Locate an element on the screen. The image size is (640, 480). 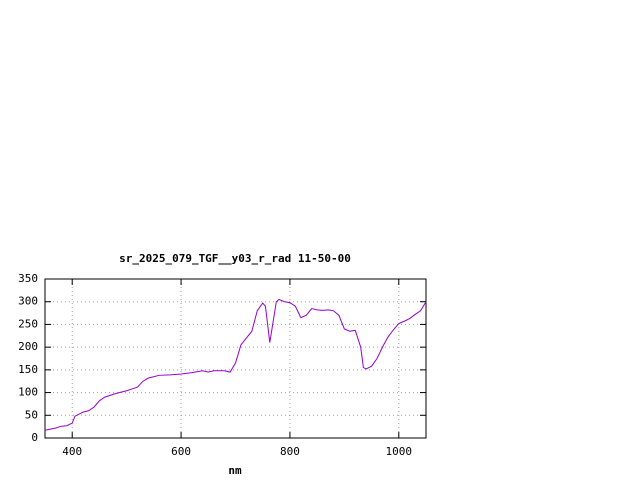
x-tick-label: 400 is located at coordinates (72, 451).